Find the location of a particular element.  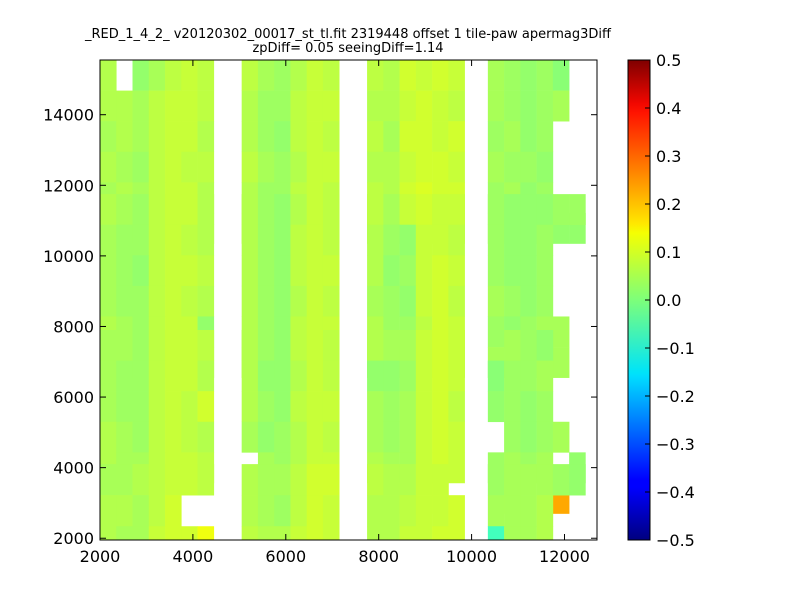

x-tick-label: 8000 is located at coordinates (378, 556).